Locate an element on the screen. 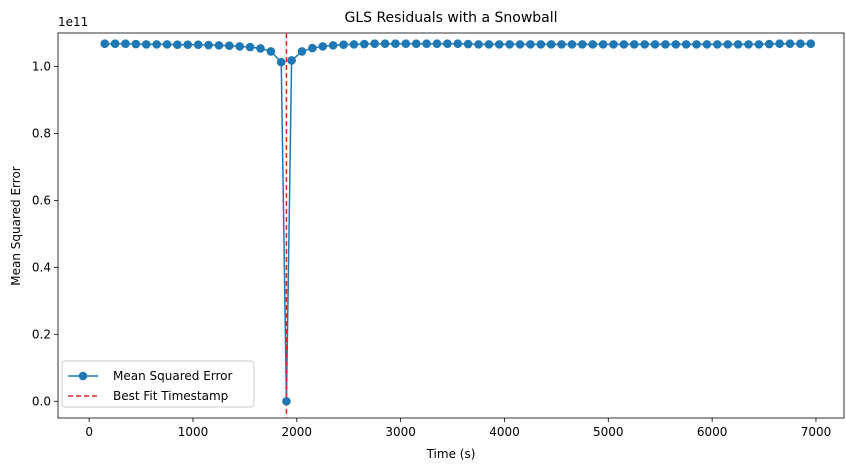 The width and height of the screenshot is (846, 470). y-tick-label: 0.8 is located at coordinates (41, 133).